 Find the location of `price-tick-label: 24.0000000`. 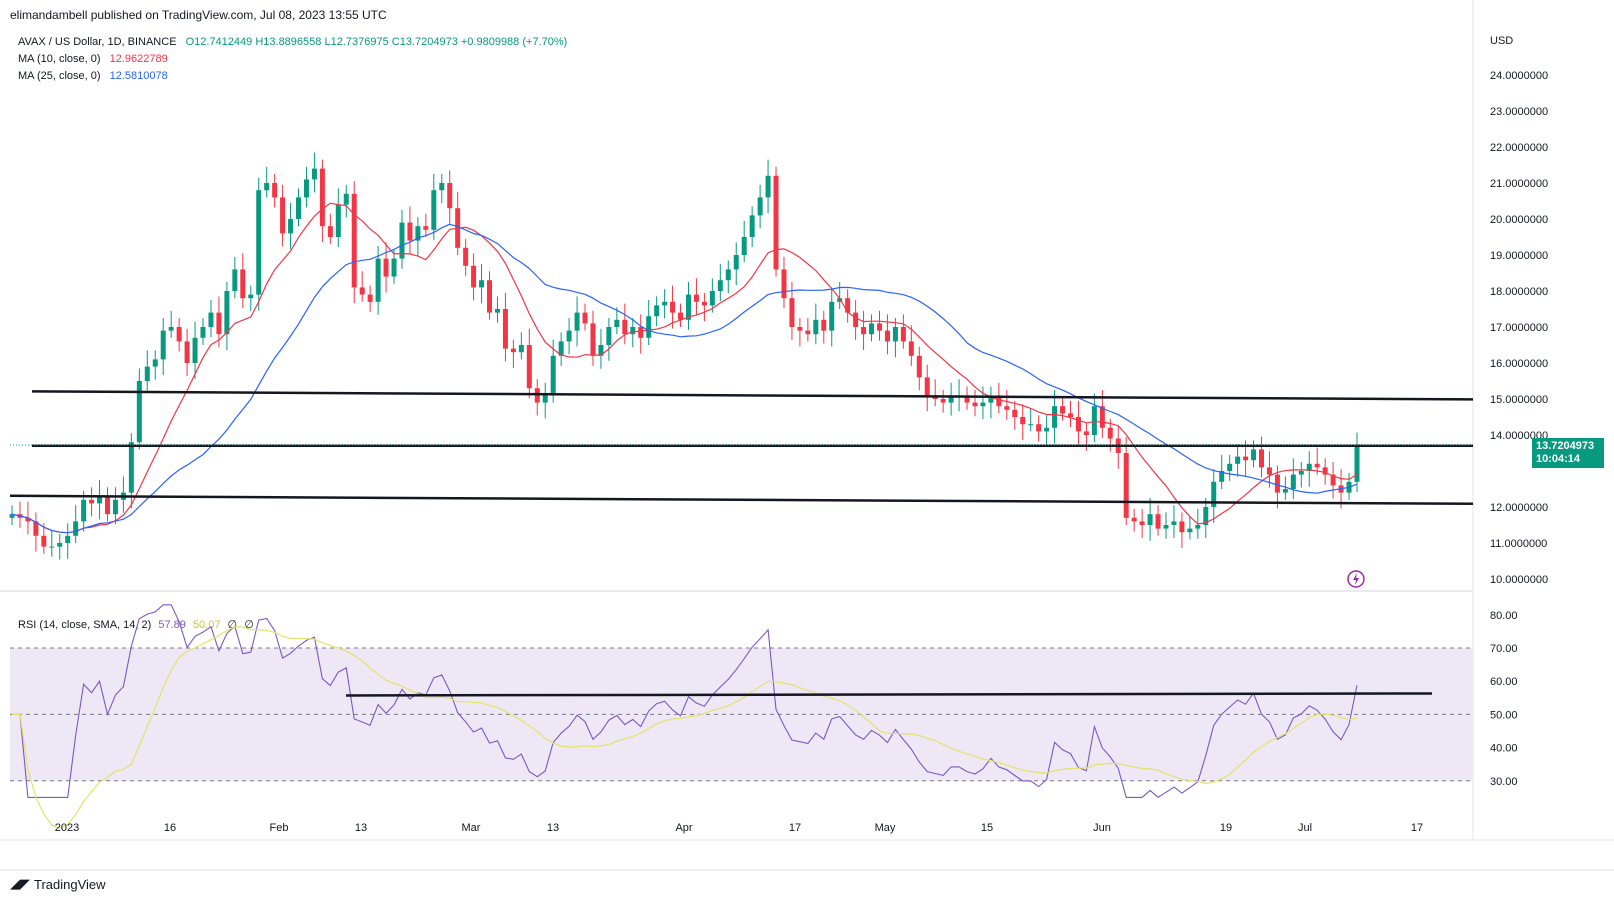

price-tick-label: 24.0000000 is located at coordinates (1519, 76).